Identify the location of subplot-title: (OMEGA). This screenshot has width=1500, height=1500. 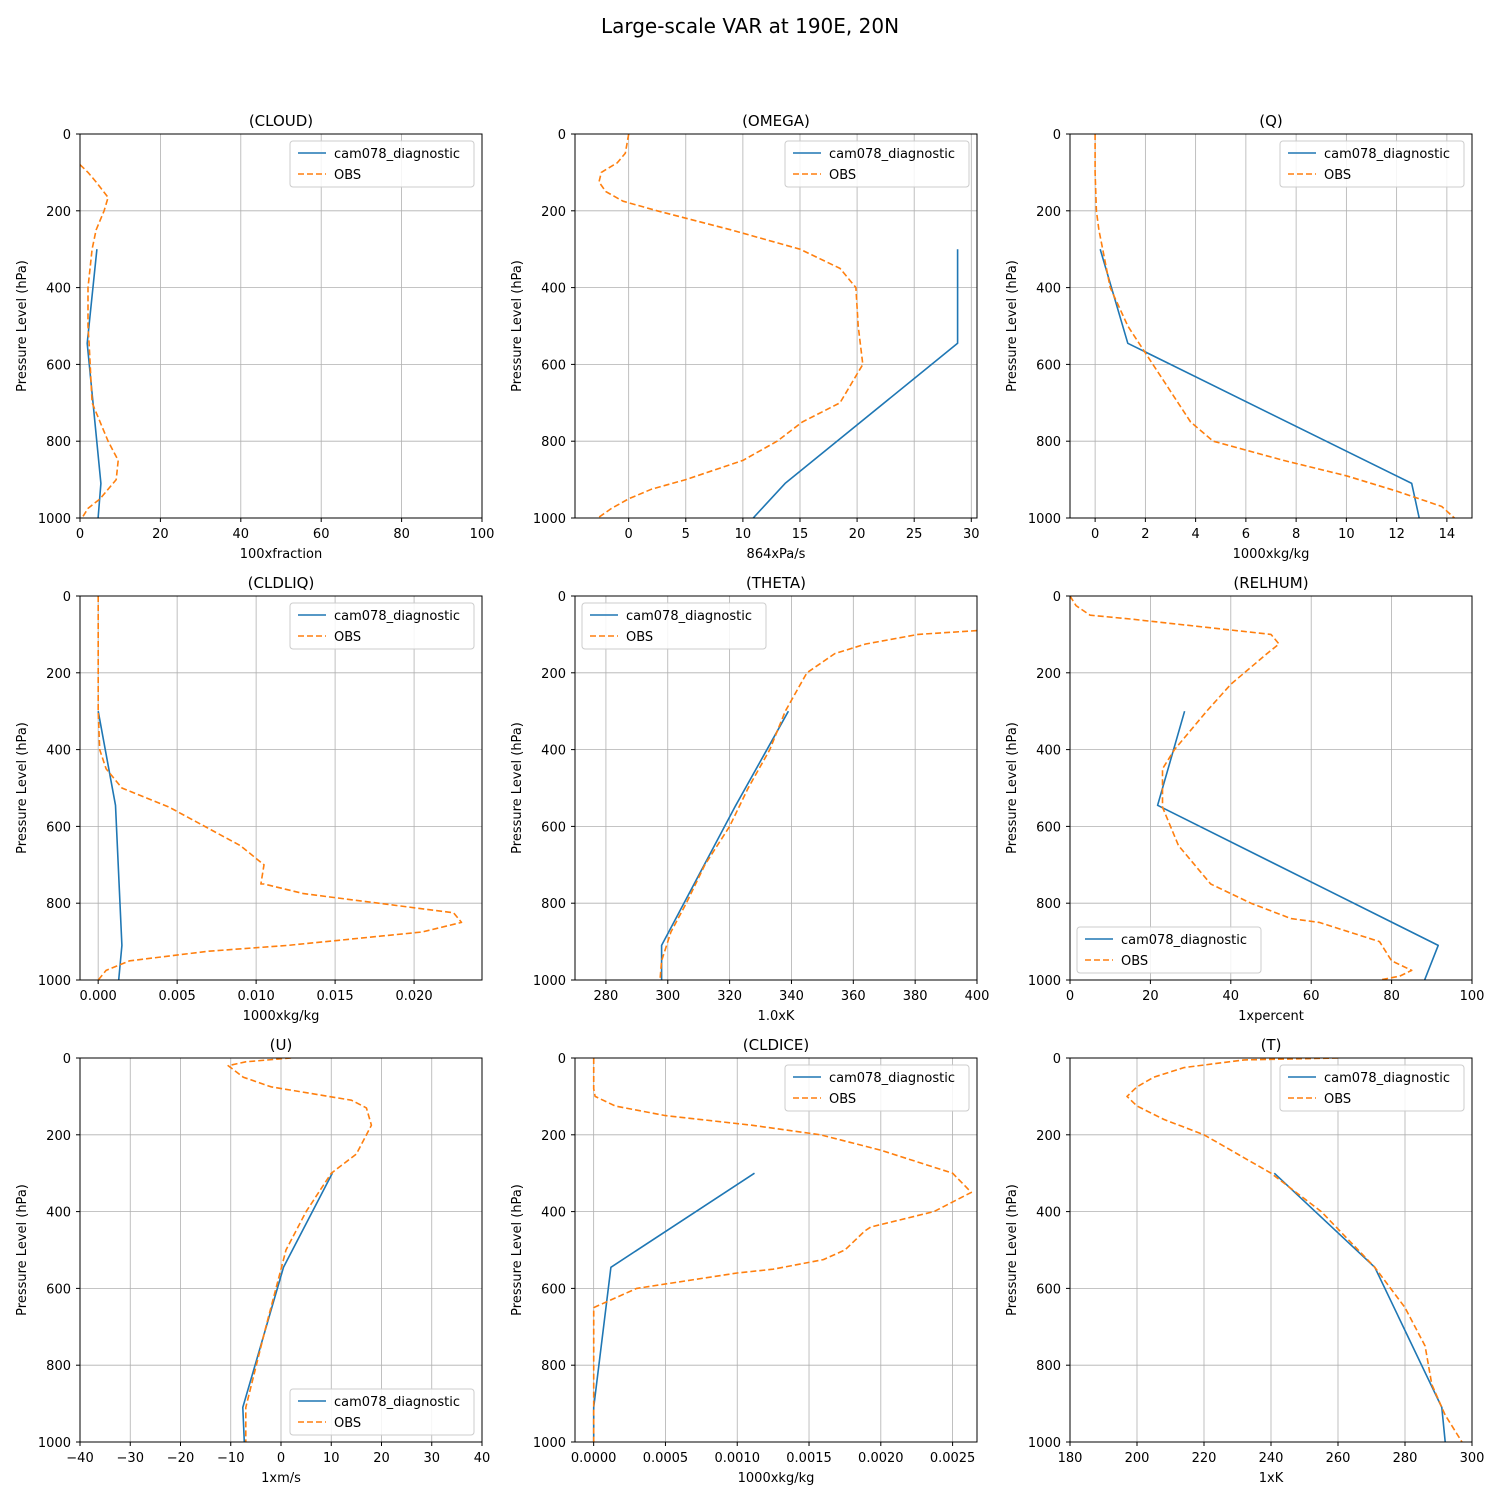
(776, 121).